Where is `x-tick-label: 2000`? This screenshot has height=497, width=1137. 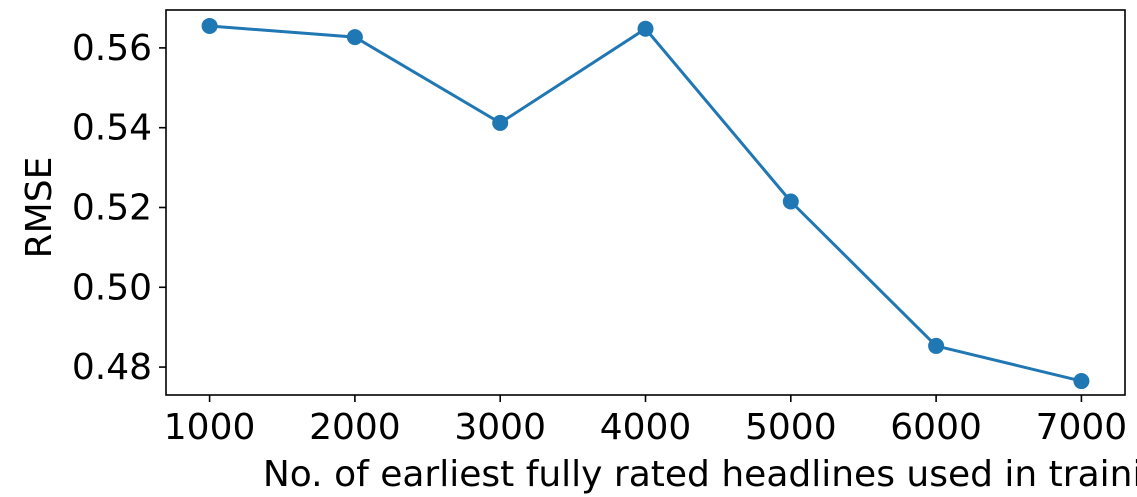 x-tick-label: 2000 is located at coordinates (355, 427).